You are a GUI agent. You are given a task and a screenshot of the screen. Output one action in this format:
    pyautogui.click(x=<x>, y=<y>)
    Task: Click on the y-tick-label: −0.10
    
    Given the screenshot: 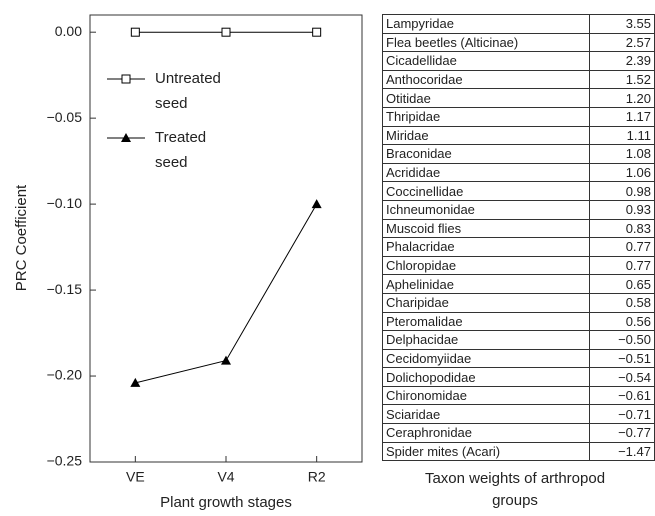 What is the action you would take?
    pyautogui.click(x=65, y=203)
    